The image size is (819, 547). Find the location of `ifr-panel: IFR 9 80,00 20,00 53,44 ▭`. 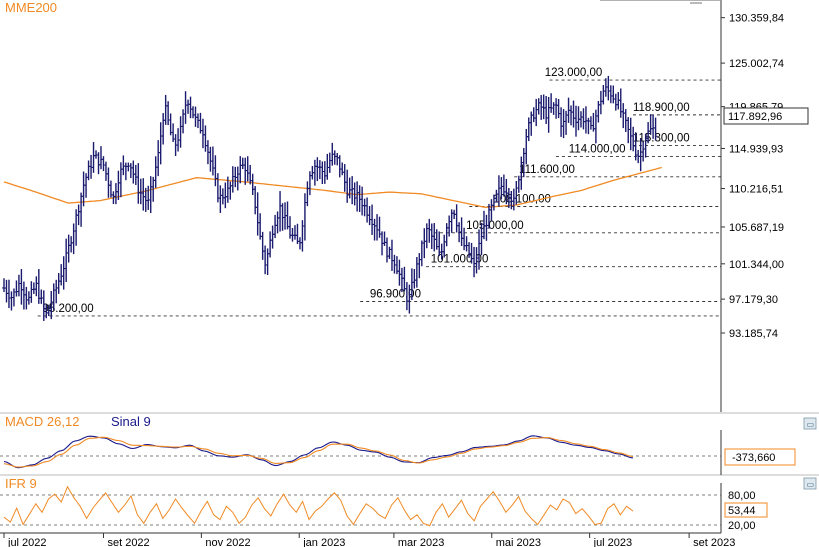

ifr-panel: IFR 9 80,00 20,00 53,44 ▭ is located at coordinates (408, 504).